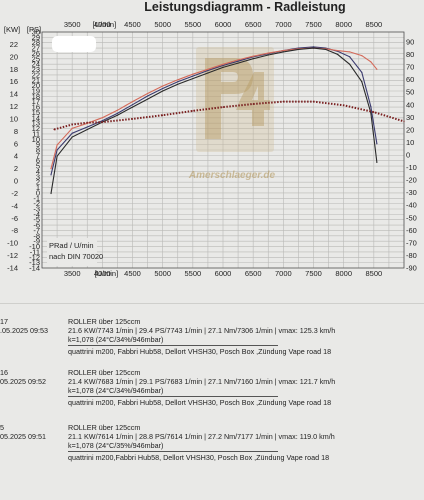 This screenshot has height=500, width=424. I want to click on y-tick-label-right: -40, so click(411, 205).